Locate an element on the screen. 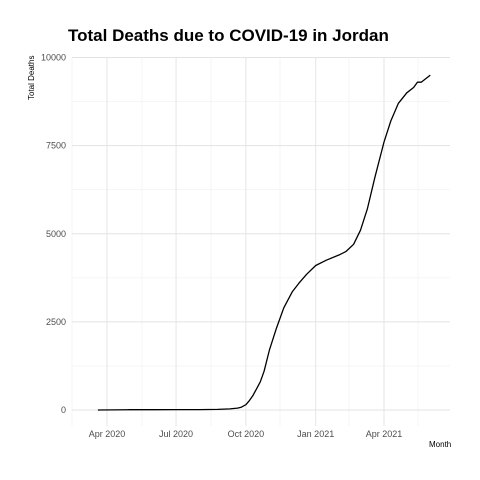  chart-title: Total Deaths due to COVID-19 in Jordan is located at coordinates (228, 35).